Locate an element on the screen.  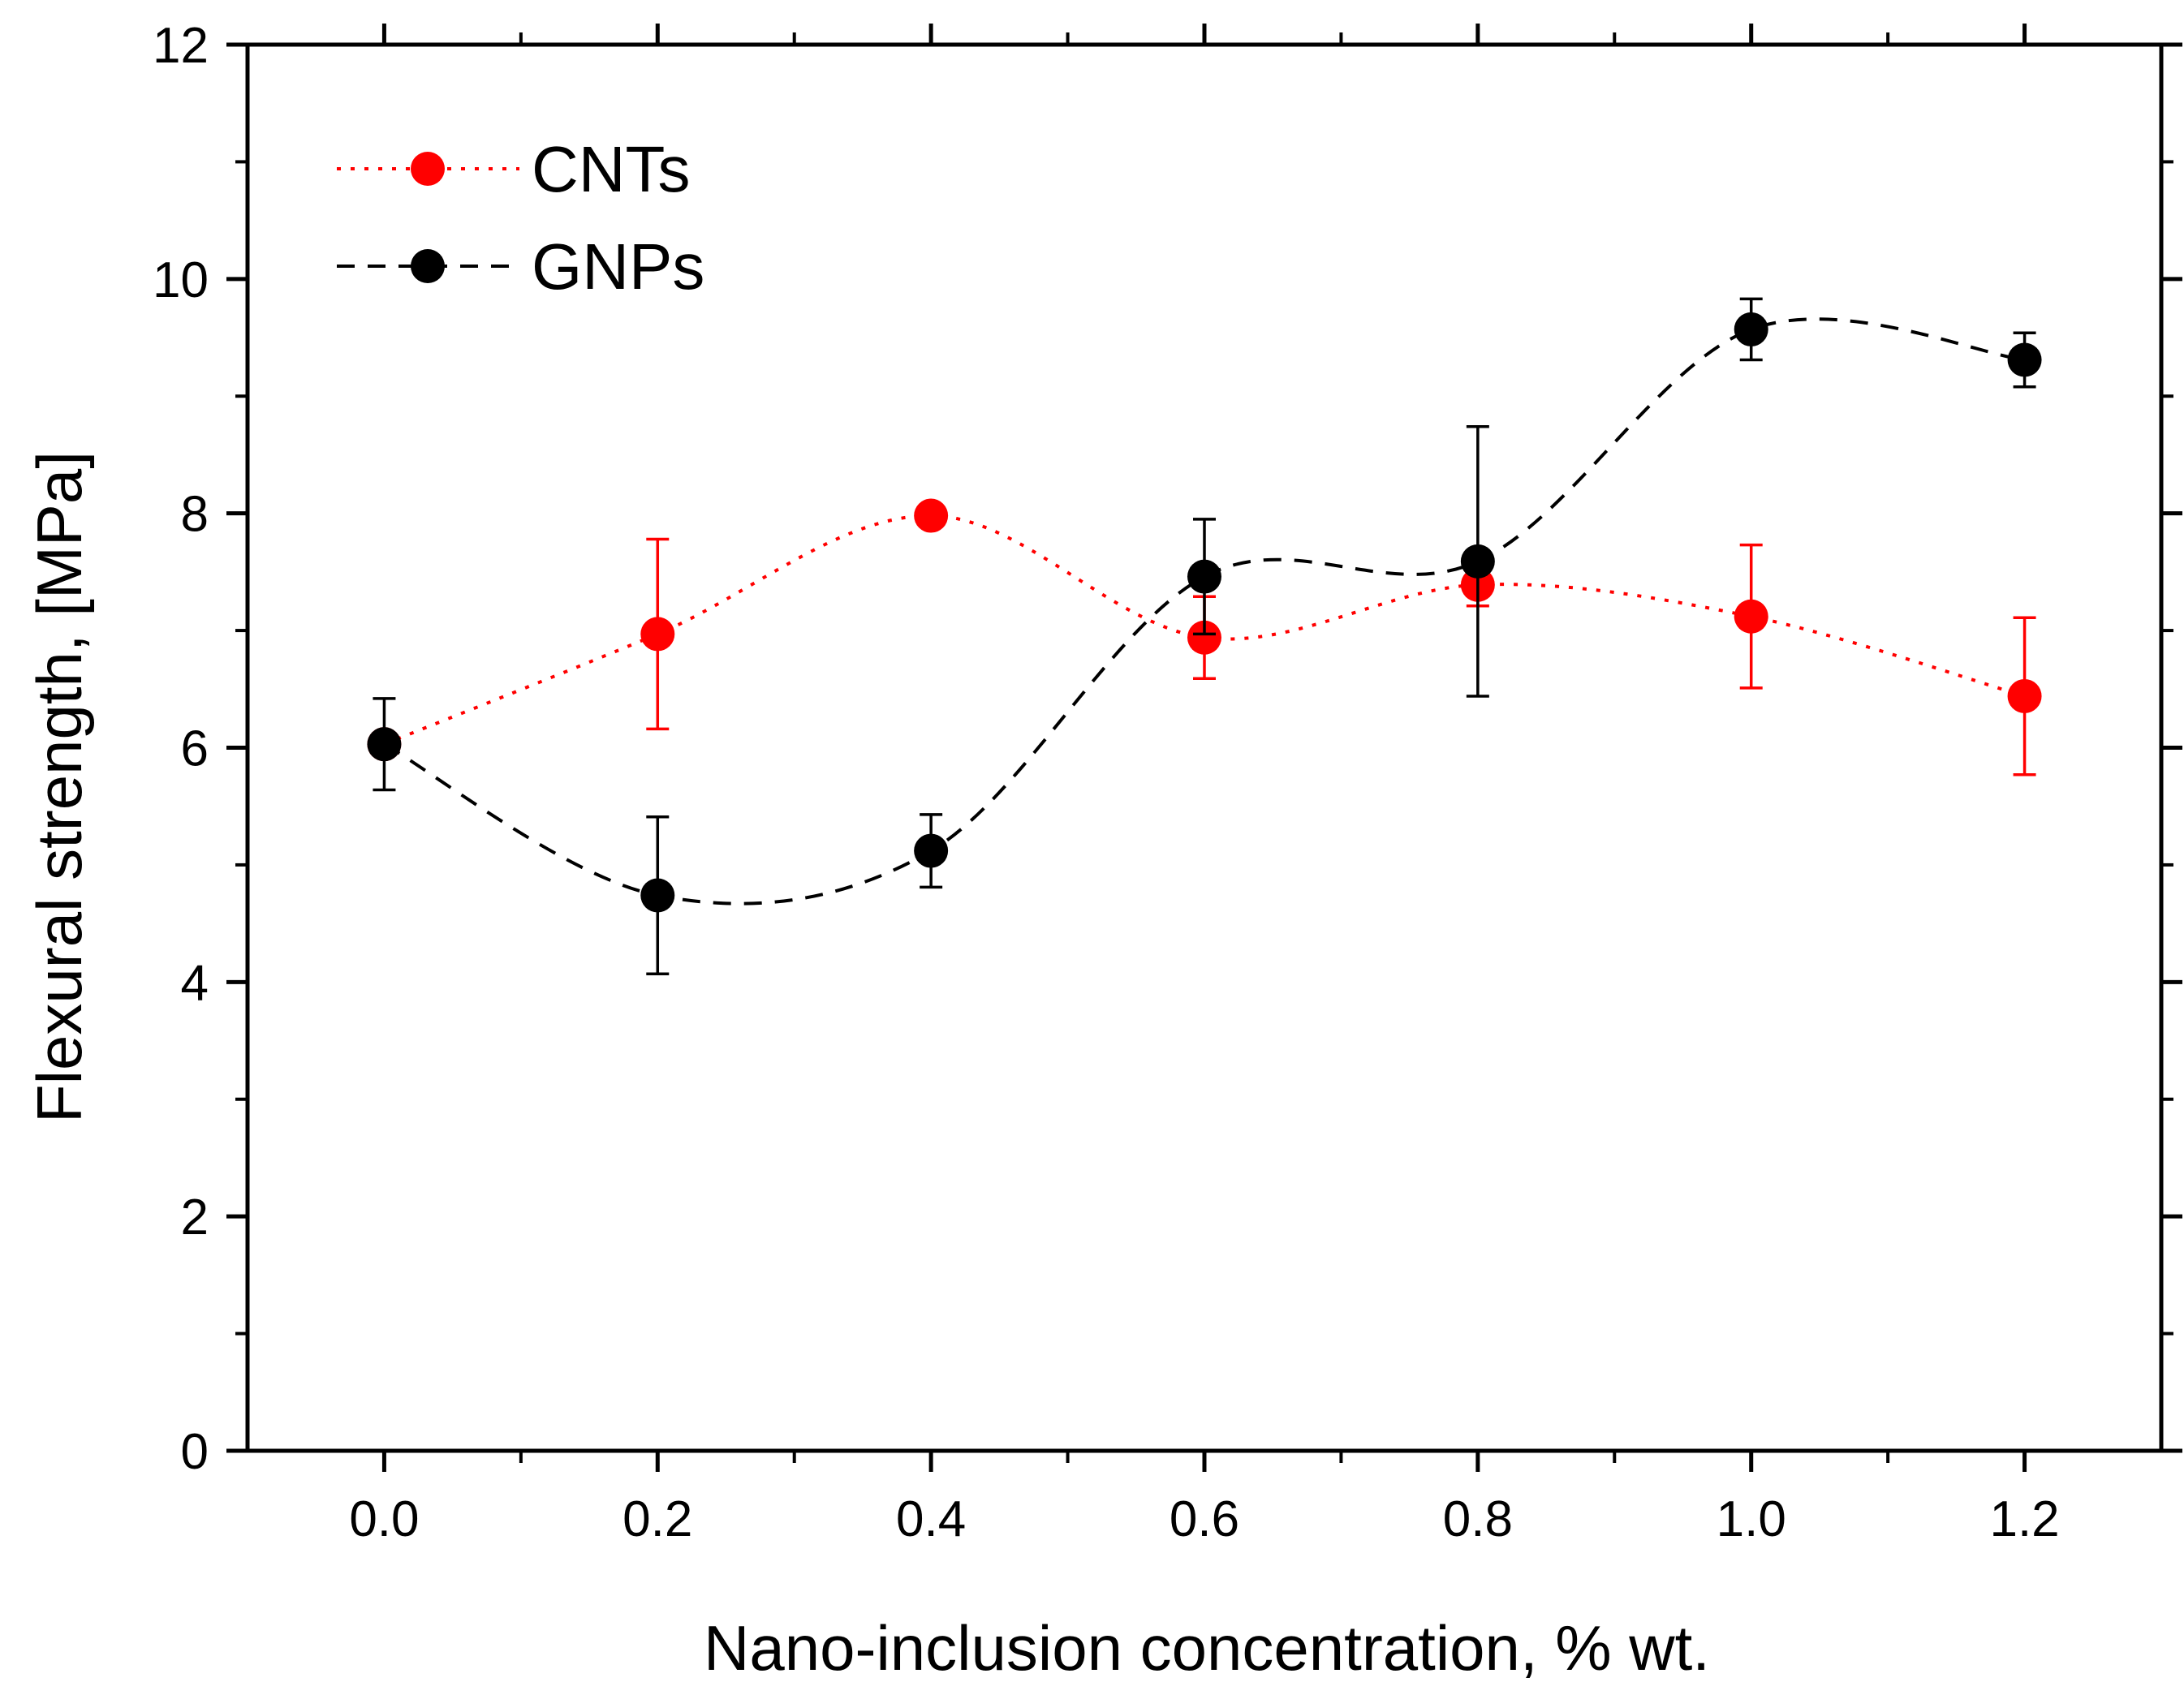
x-tick-label: 0.2 is located at coordinates (657, 1519).